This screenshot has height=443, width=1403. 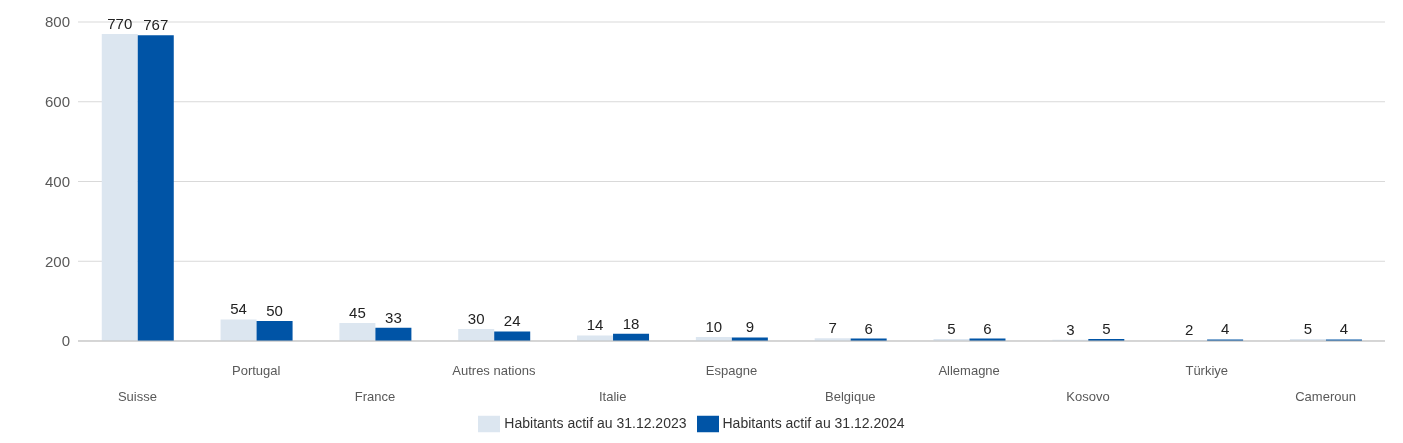 What do you see at coordinates (969, 370) in the screenshot?
I see `x-tick-label: Allemagne` at bounding box center [969, 370].